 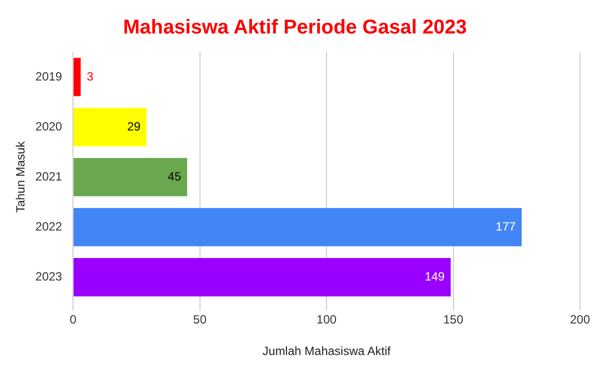 What do you see at coordinates (48, 226) in the screenshot?
I see `y-tick-label: 2022` at bounding box center [48, 226].